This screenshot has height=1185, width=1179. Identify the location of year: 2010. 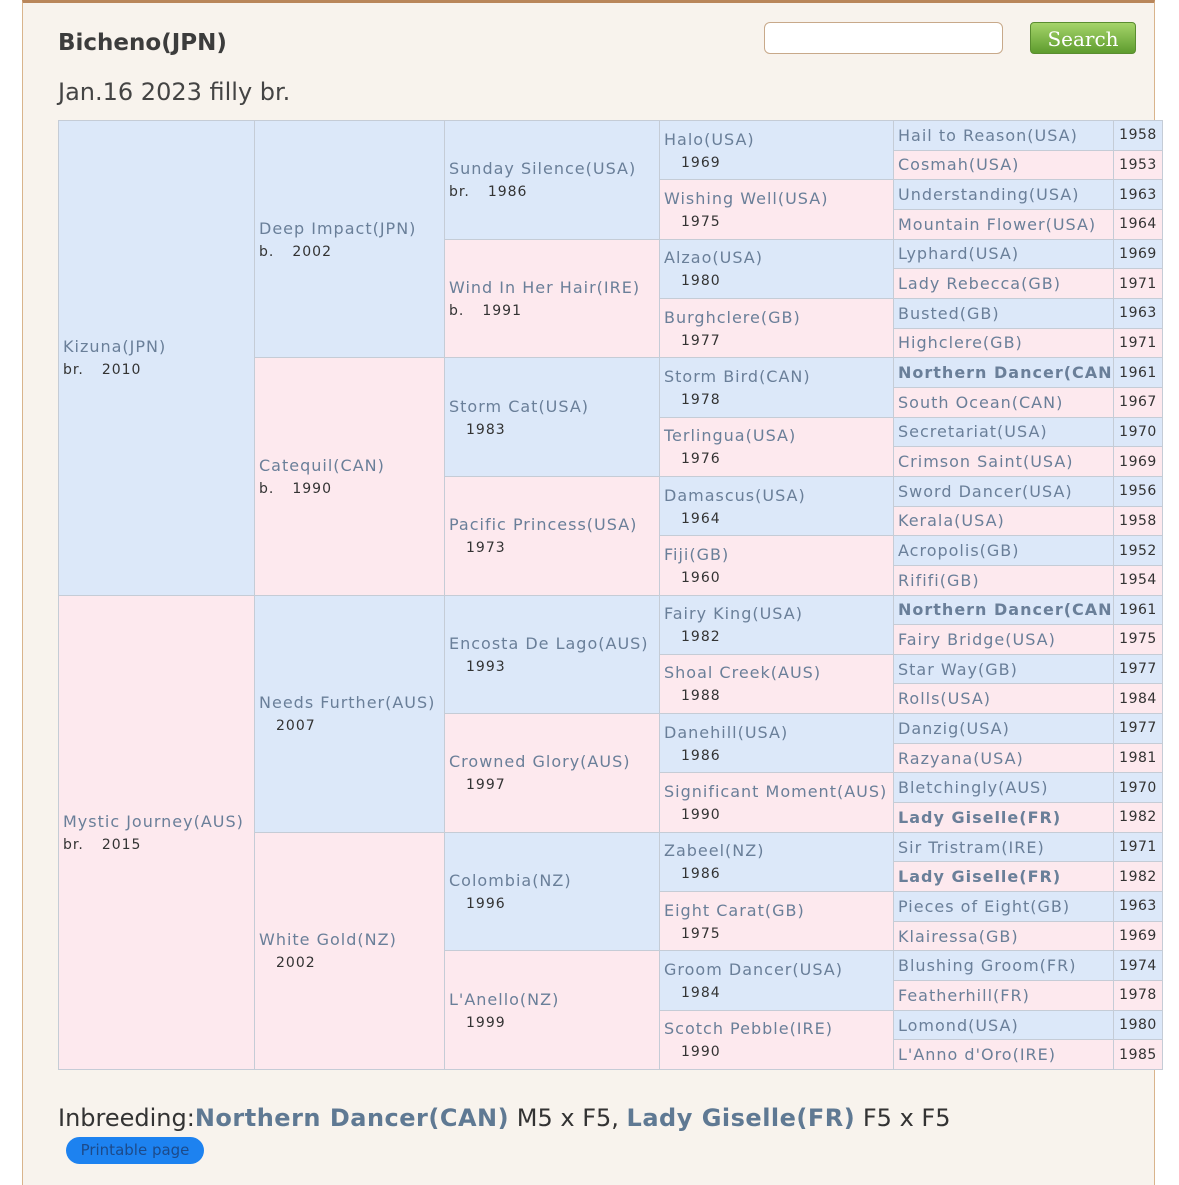
(121, 370).